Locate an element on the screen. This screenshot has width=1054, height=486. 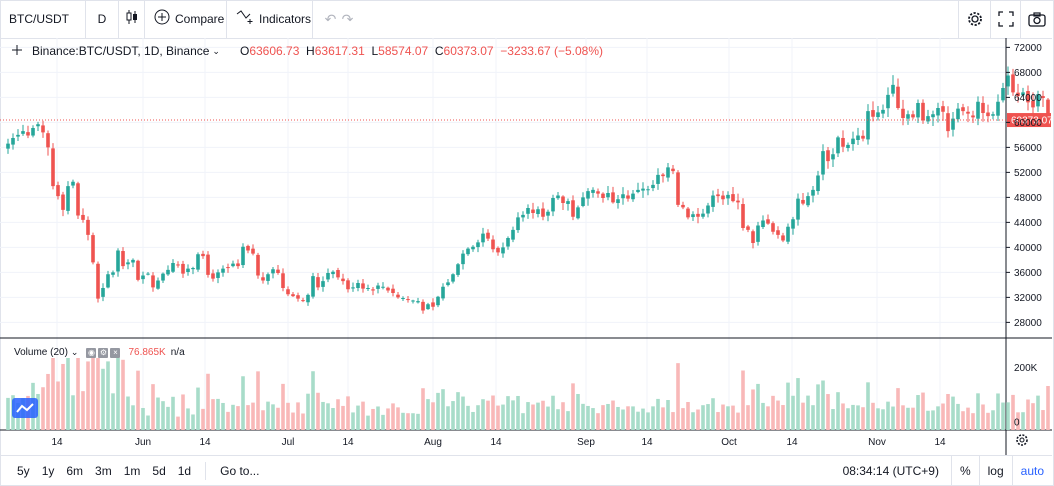
range-5y: 5y is located at coordinates (23, 471).